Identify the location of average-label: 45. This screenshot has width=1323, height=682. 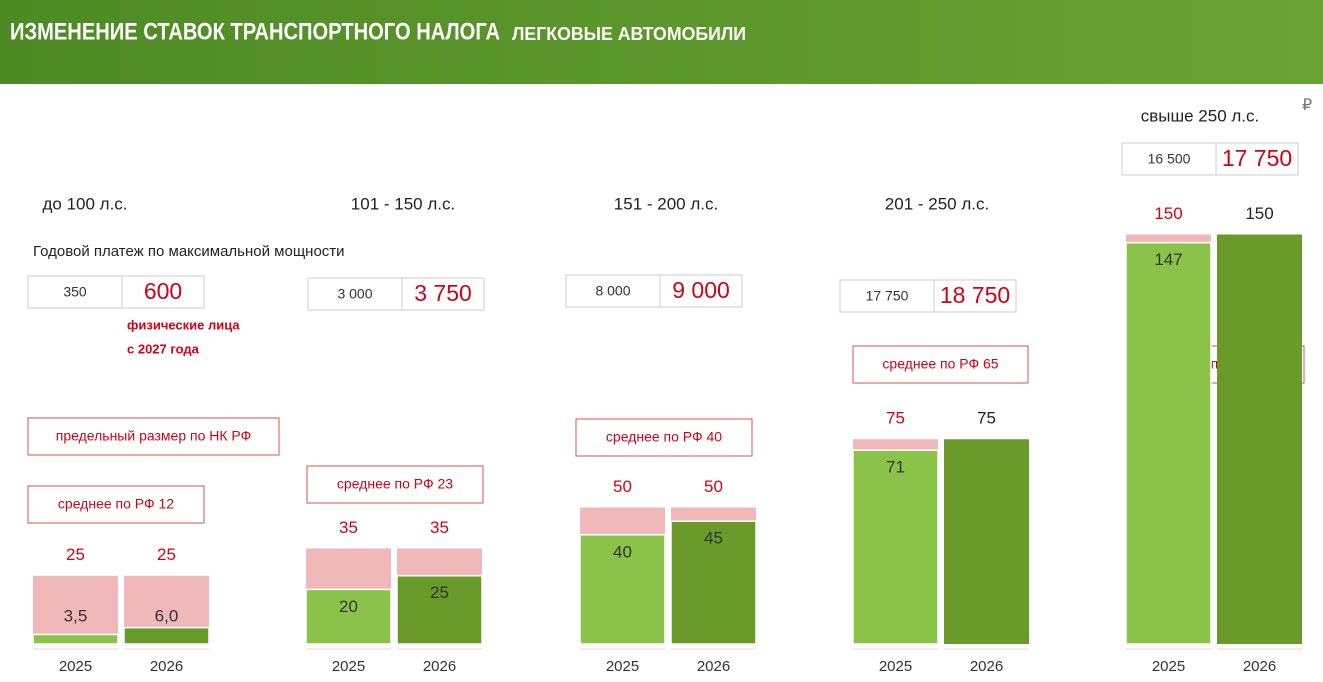
(713, 538).